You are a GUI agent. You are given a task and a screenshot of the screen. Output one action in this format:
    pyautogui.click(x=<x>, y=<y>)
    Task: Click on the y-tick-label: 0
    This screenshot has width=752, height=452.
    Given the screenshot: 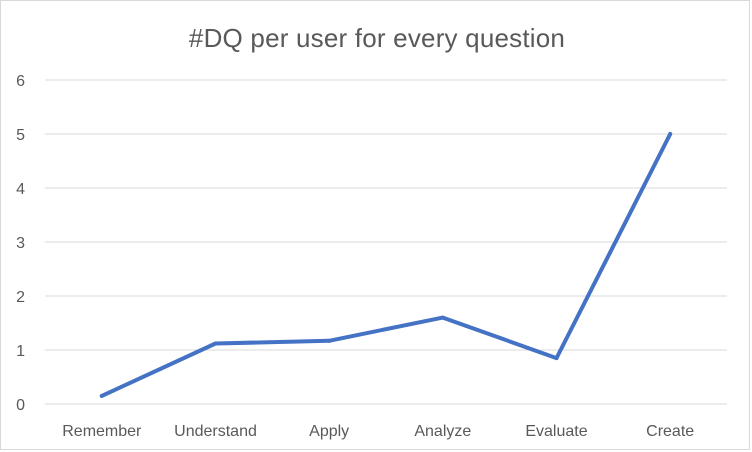 What is the action you would take?
    pyautogui.click(x=20, y=405)
    